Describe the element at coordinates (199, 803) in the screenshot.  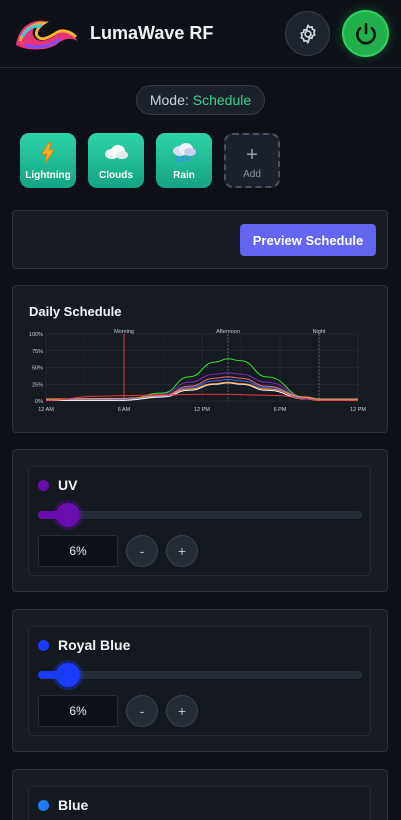
I see `blue-channel-panel` at that location.